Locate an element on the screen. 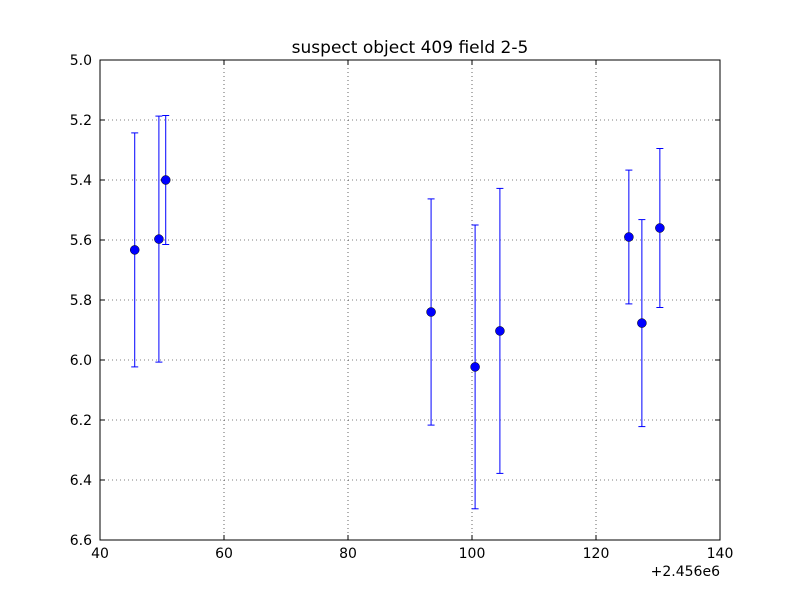 The image size is (800, 600). y-tick-label: 5.6 is located at coordinates (81, 241).